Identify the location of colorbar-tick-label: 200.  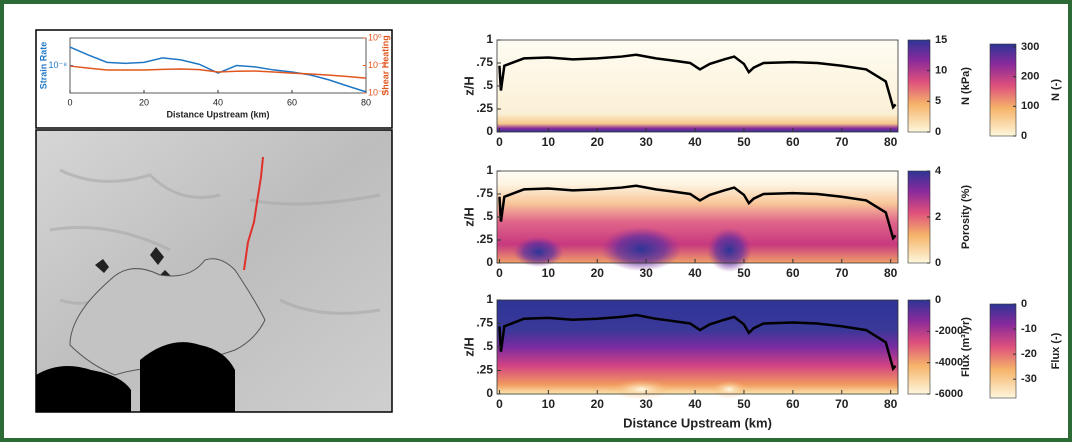
(1030, 77).